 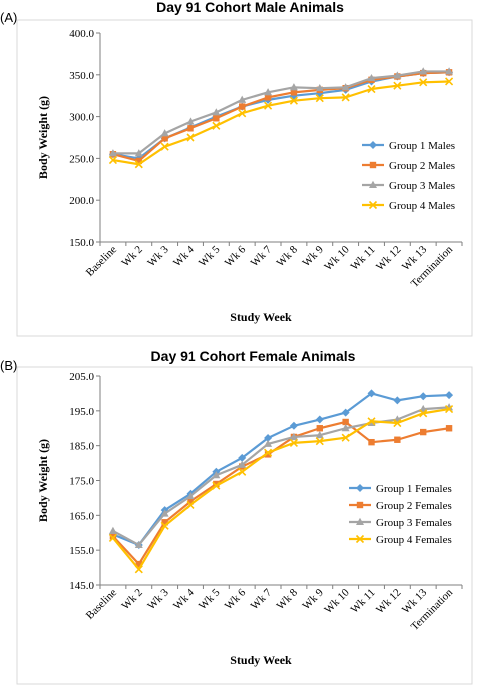 What do you see at coordinates (81, 586) in the screenshot?
I see `y-tick-label: 145.0` at bounding box center [81, 586].